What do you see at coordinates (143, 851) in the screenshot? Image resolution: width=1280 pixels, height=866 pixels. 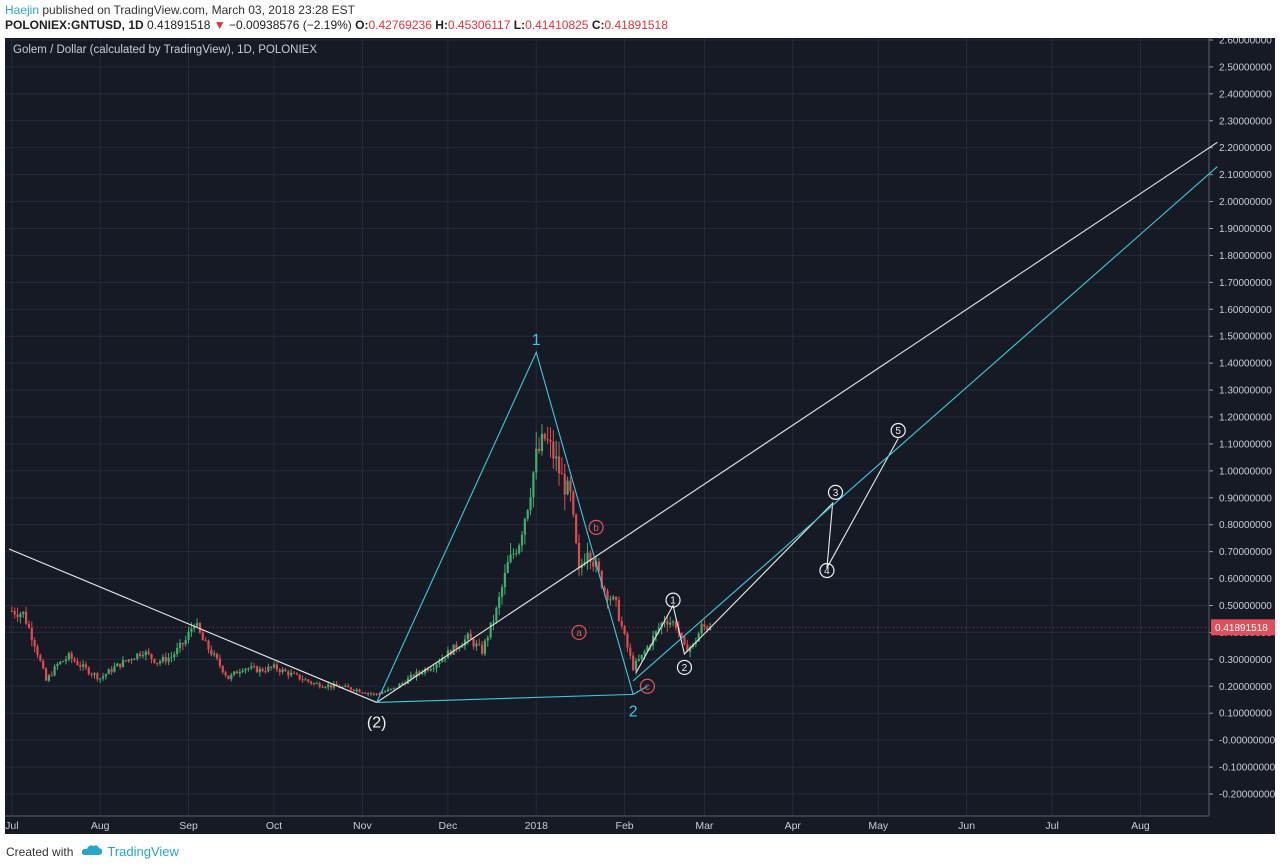 I see `tradingview-brand: TradingView` at bounding box center [143, 851].